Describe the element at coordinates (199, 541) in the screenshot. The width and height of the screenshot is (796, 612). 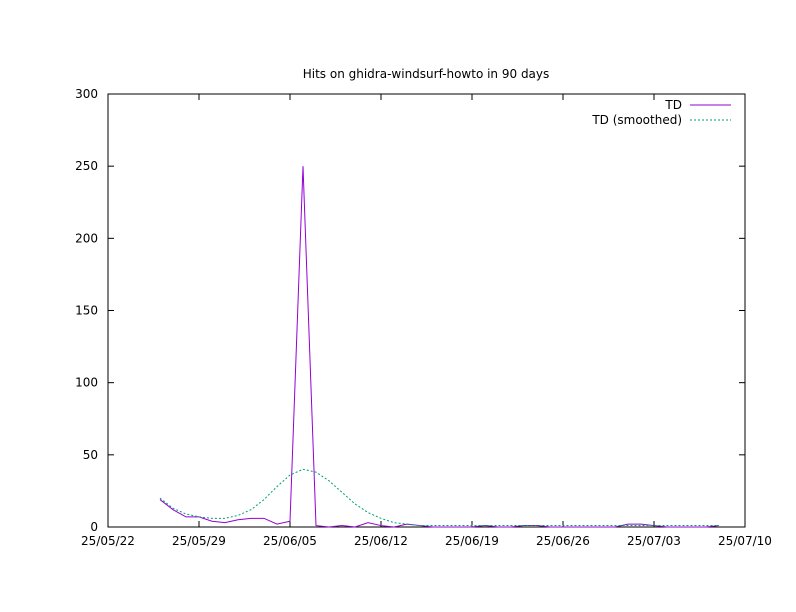
I see `x-tick-label: 25/05/29` at that location.